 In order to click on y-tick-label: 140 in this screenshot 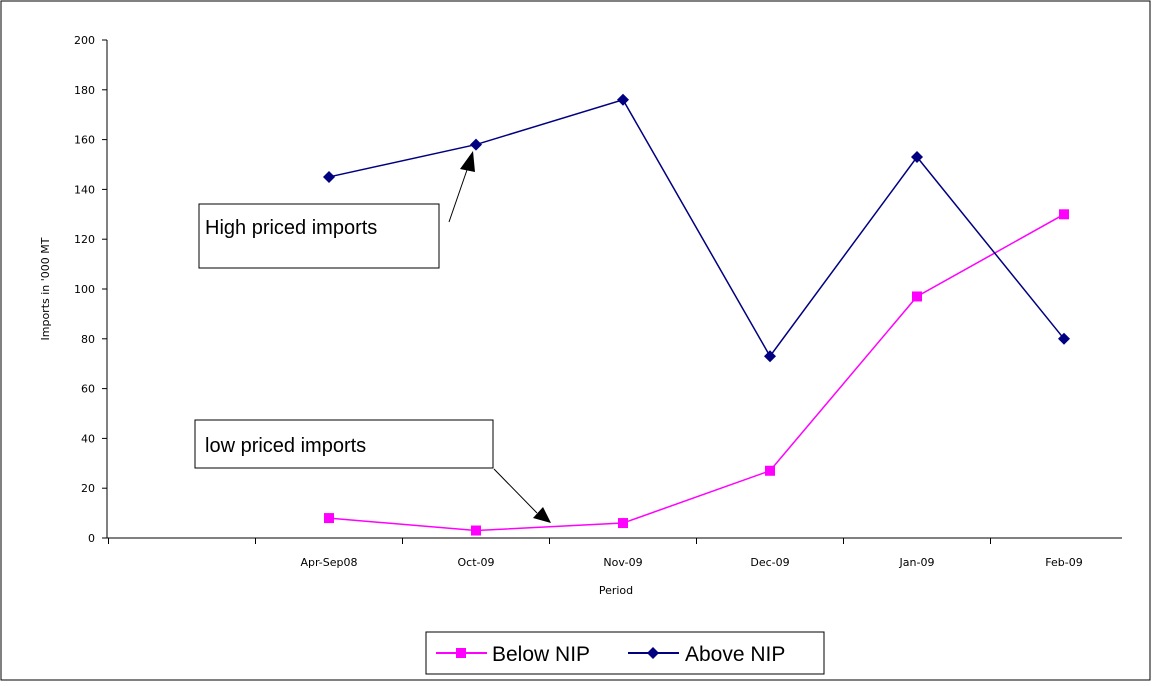, I will do `click(84, 189)`.